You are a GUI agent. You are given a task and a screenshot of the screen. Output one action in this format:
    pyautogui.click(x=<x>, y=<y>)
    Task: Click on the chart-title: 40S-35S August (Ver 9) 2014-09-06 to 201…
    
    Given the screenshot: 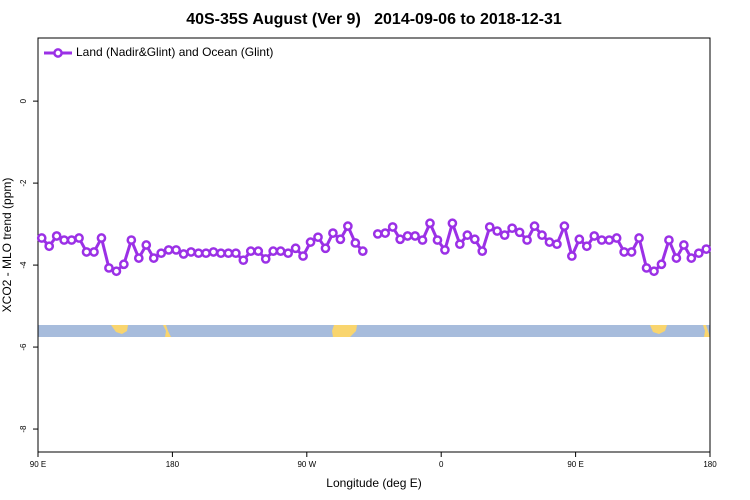 What is the action you would take?
    pyautogui.click(x=374, y=19)
    